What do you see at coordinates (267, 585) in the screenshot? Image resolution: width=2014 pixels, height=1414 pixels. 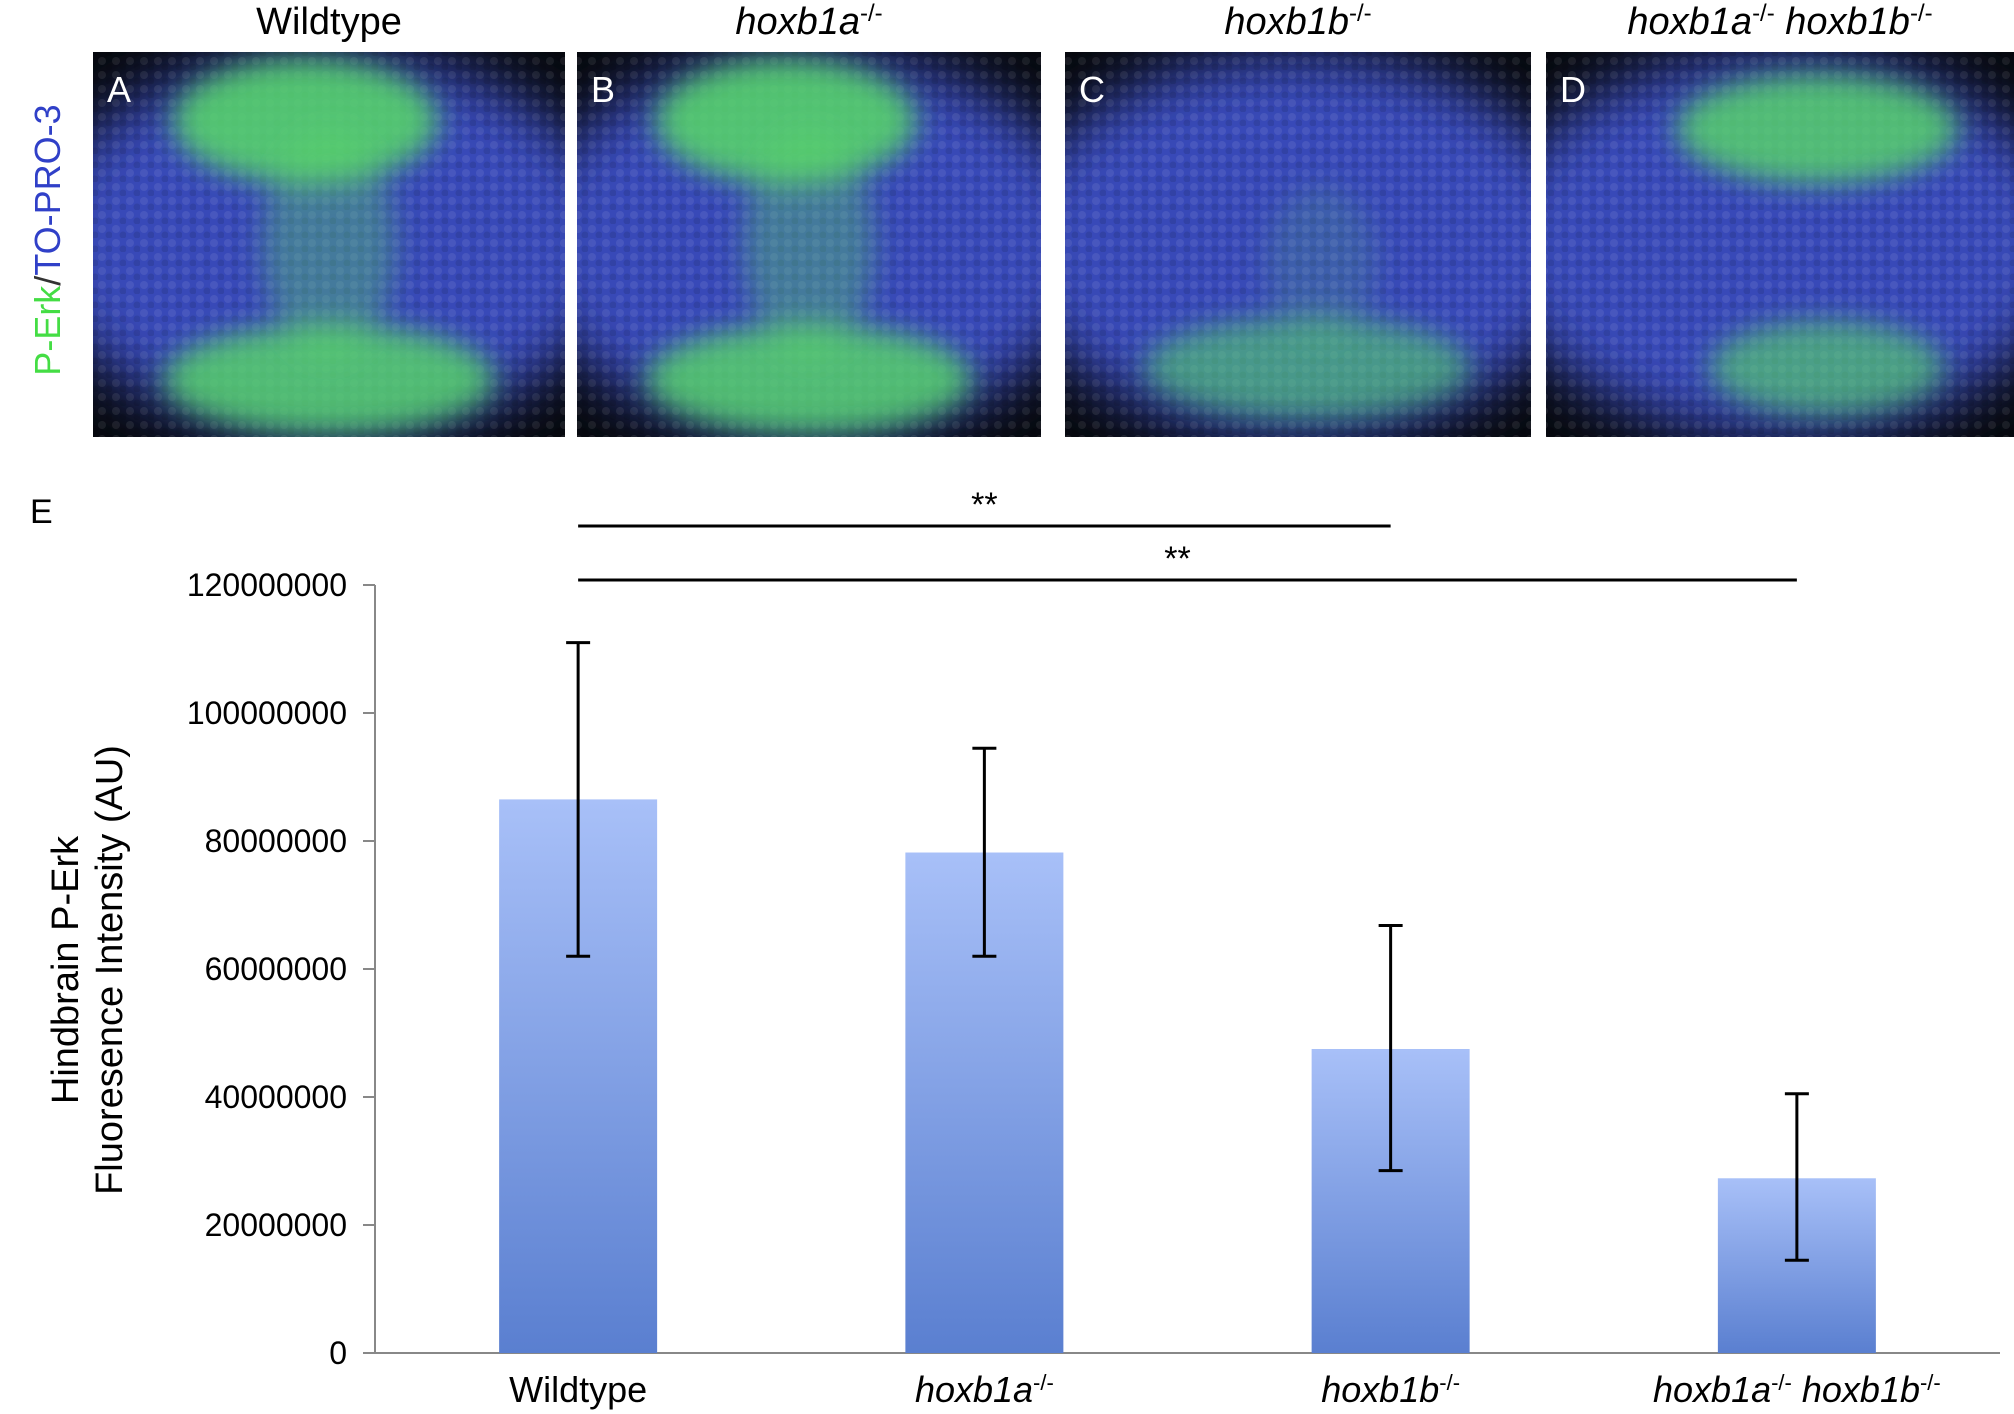 I see `y-tick-label: 120000000` at bounding box center [267, 585].